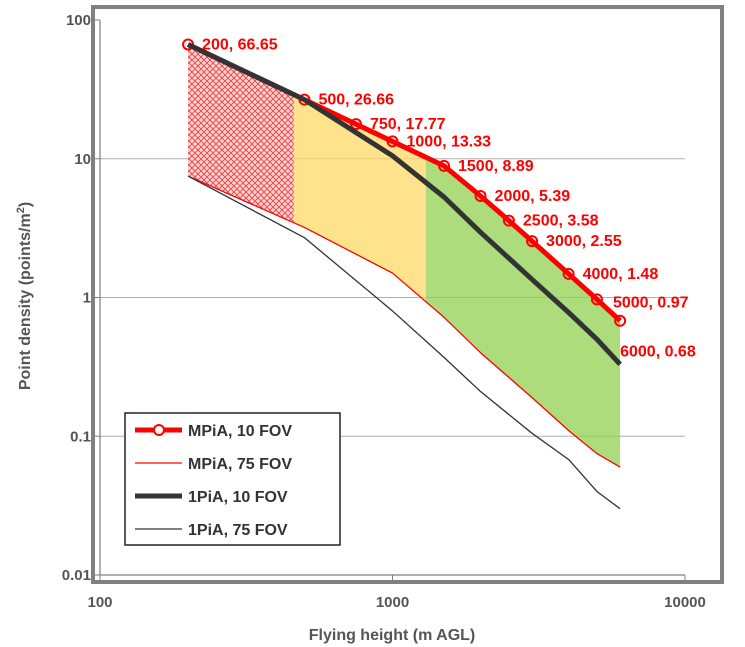  I want to click on point-label: 2500, 3.58, so click(561, 221).